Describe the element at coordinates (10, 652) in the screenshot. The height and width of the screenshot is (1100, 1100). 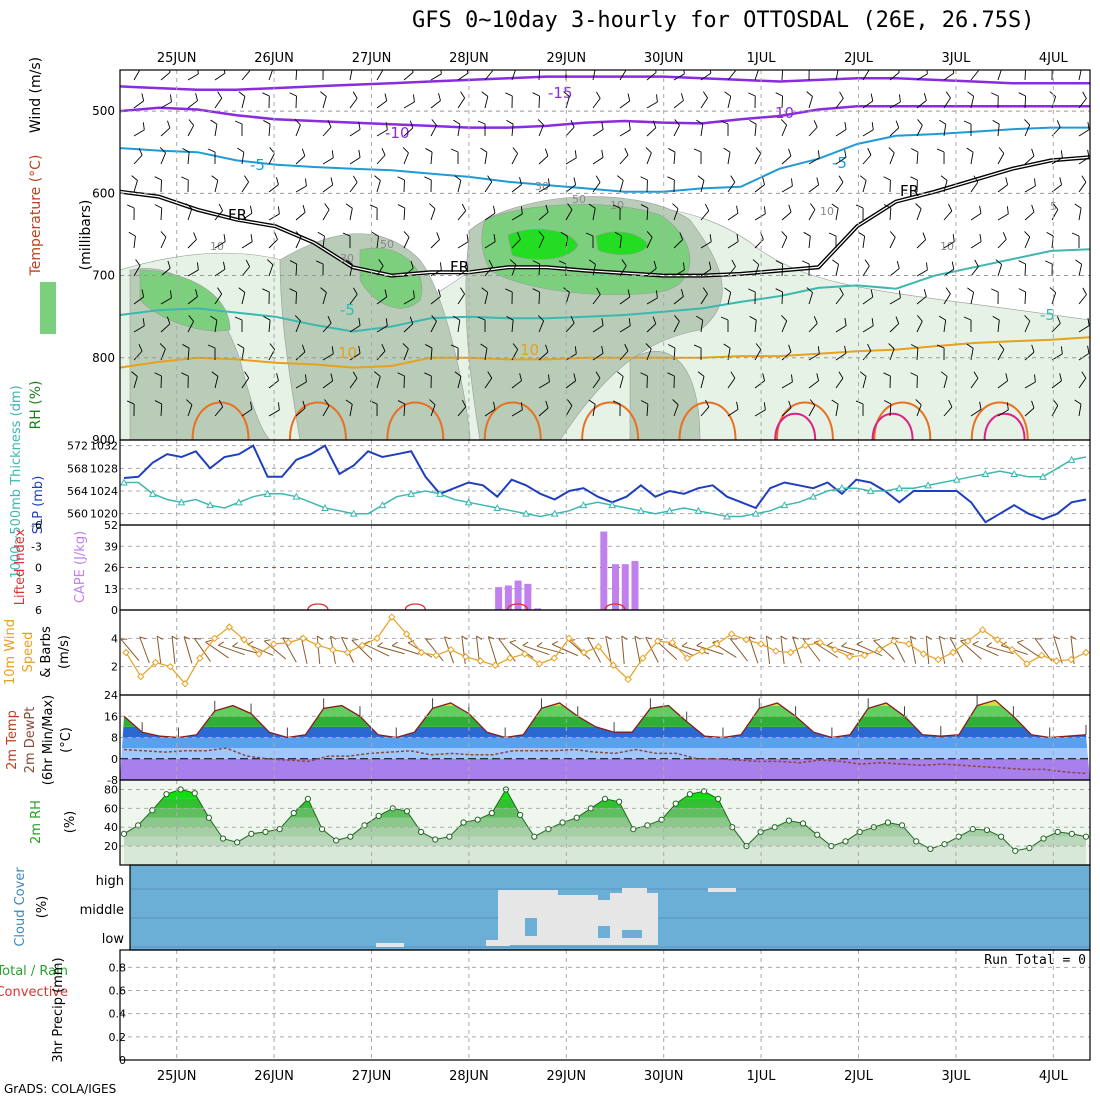
I see `wind-ylabel-part: 10m Wind` at that location.